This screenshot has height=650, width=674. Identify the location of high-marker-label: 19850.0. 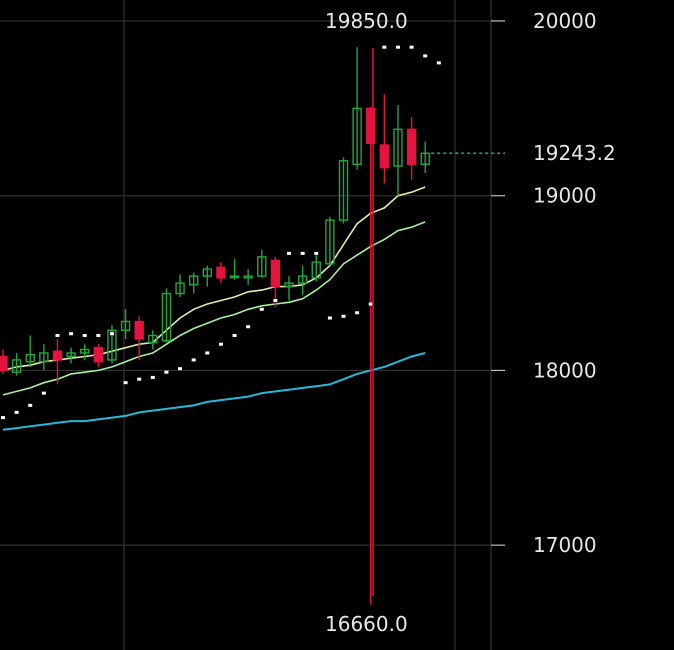
(366, 21).